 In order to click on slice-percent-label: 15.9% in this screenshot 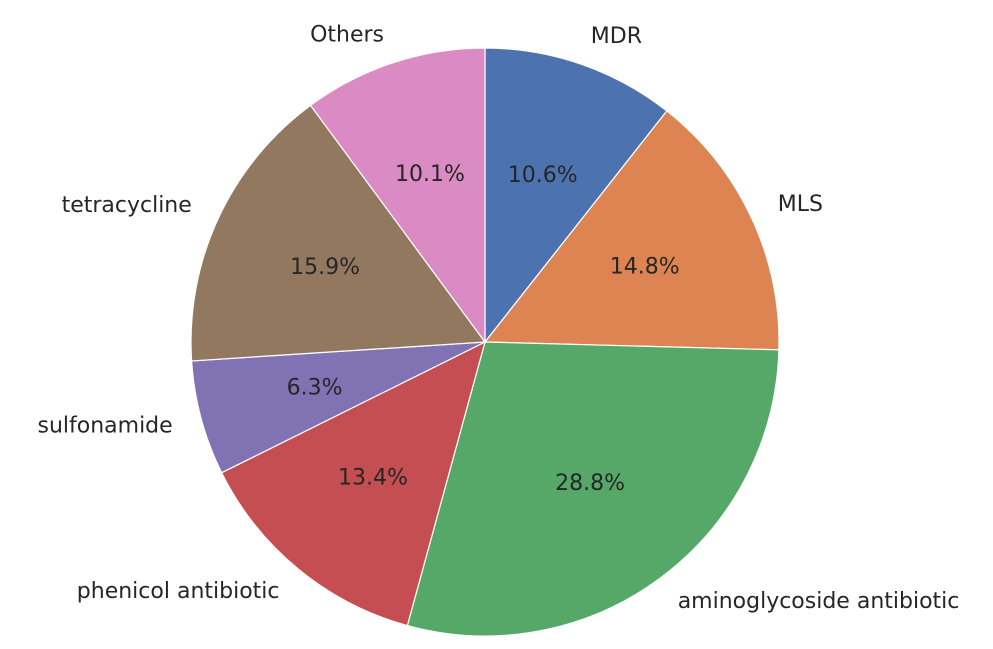, I will do `click(325, 267)`.